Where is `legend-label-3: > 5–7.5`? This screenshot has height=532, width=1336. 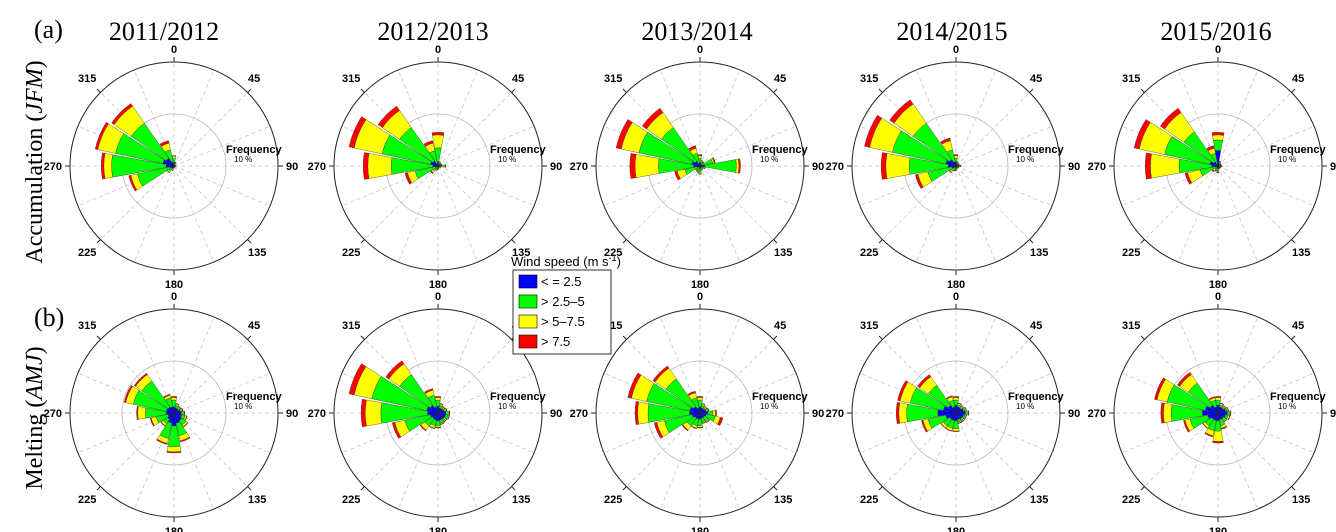
legend-label-3: > 5–7.5 is located at coordinates (563, 321).